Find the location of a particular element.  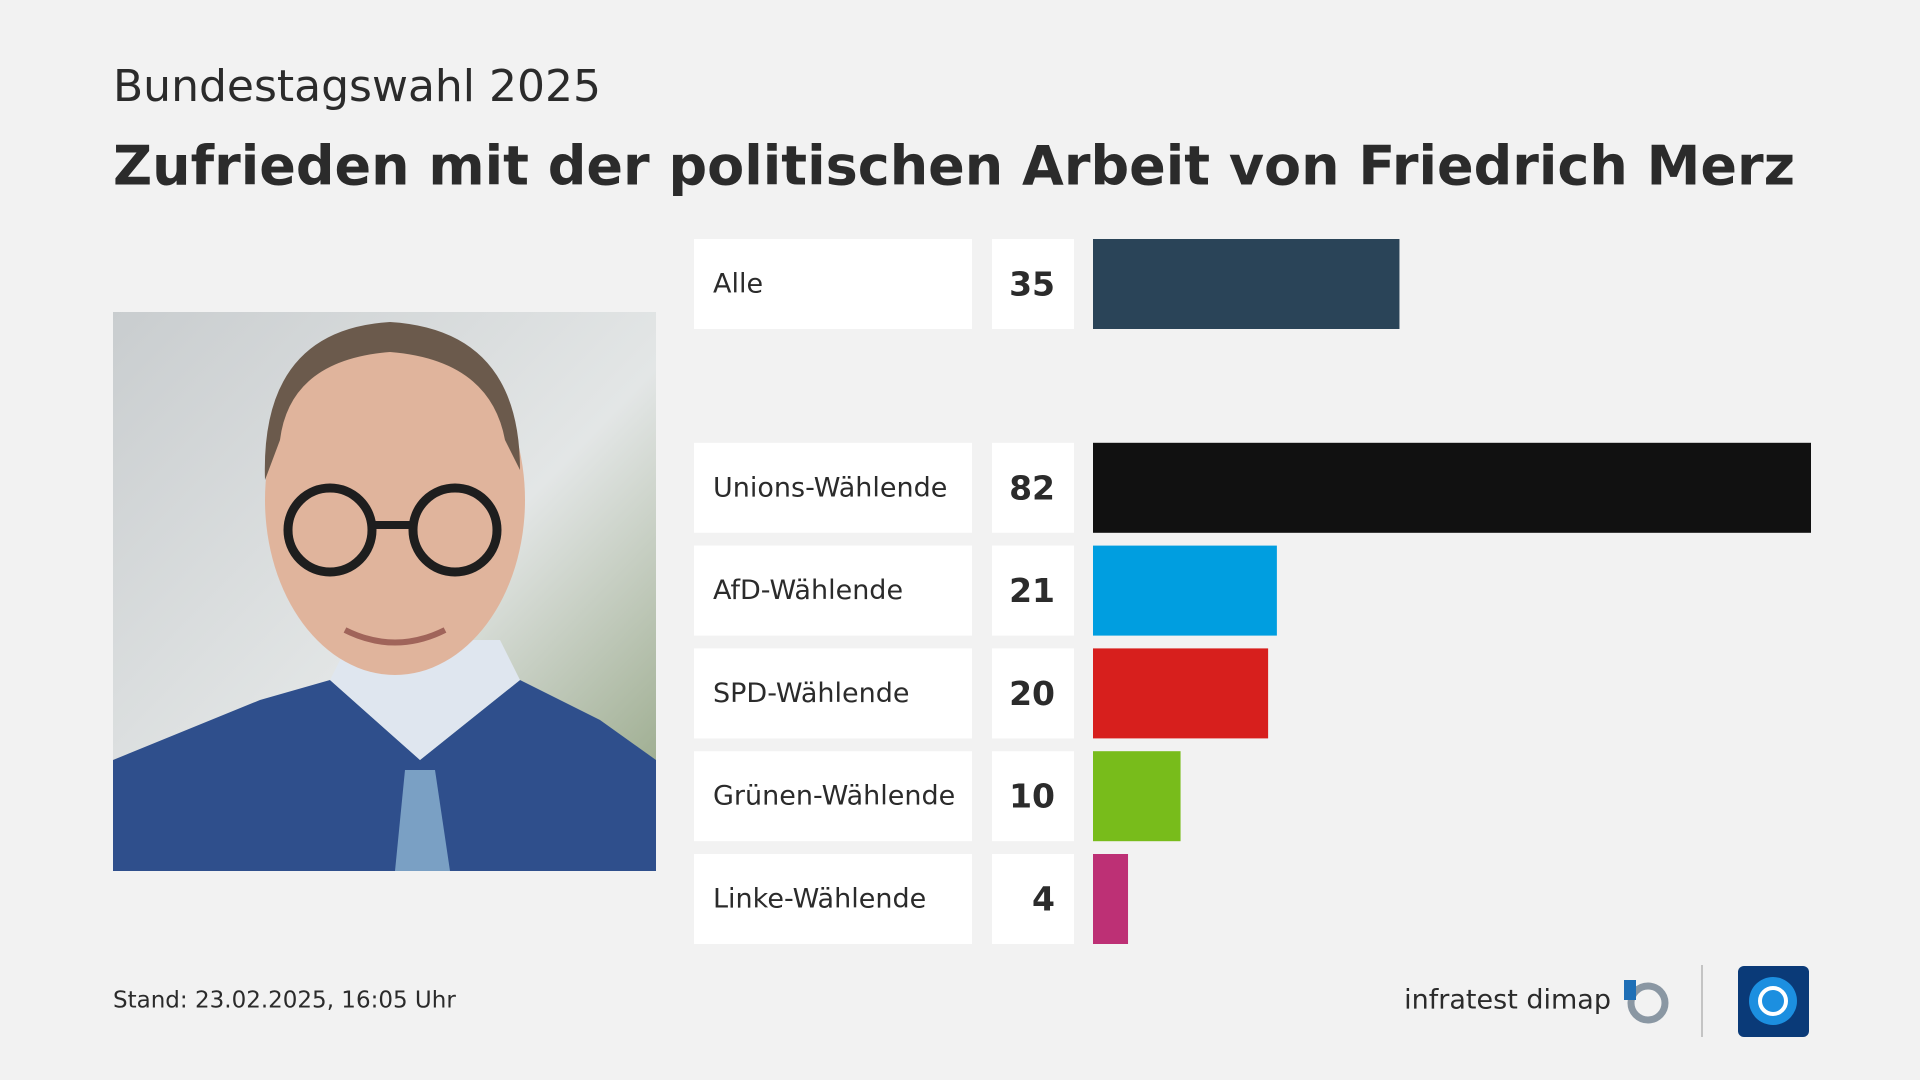

category-label: SPD-Wählende is located at coordinates (811, 693).